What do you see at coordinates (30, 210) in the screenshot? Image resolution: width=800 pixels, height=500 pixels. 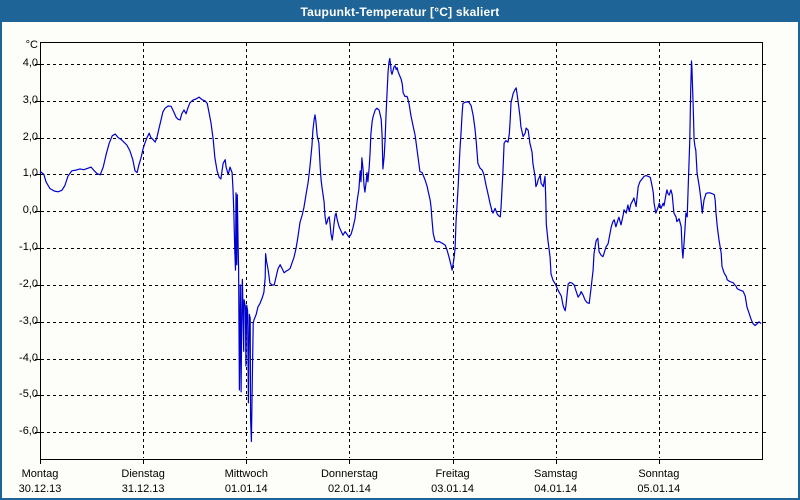 I see `y-tick-label: 0,0` at bounding box center [30, 210].